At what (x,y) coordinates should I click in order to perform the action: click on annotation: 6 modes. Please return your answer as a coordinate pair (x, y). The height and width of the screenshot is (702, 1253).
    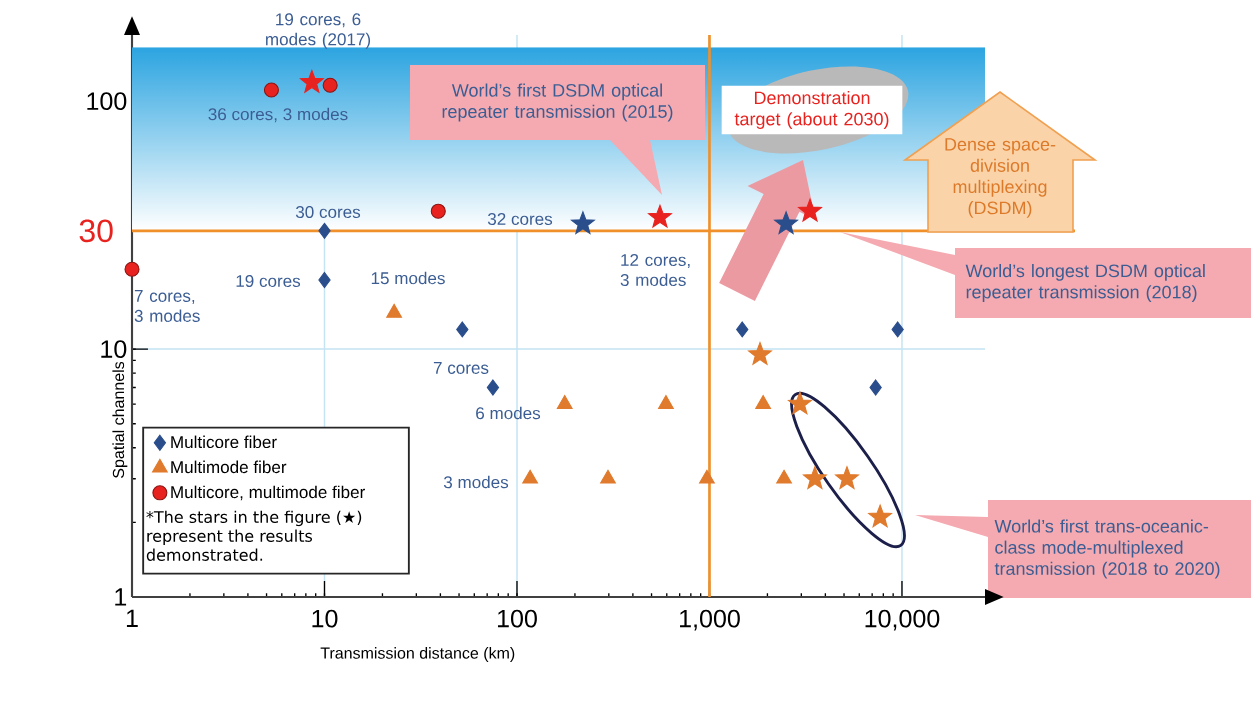
    Looking at the image, I should click on (508, 413).